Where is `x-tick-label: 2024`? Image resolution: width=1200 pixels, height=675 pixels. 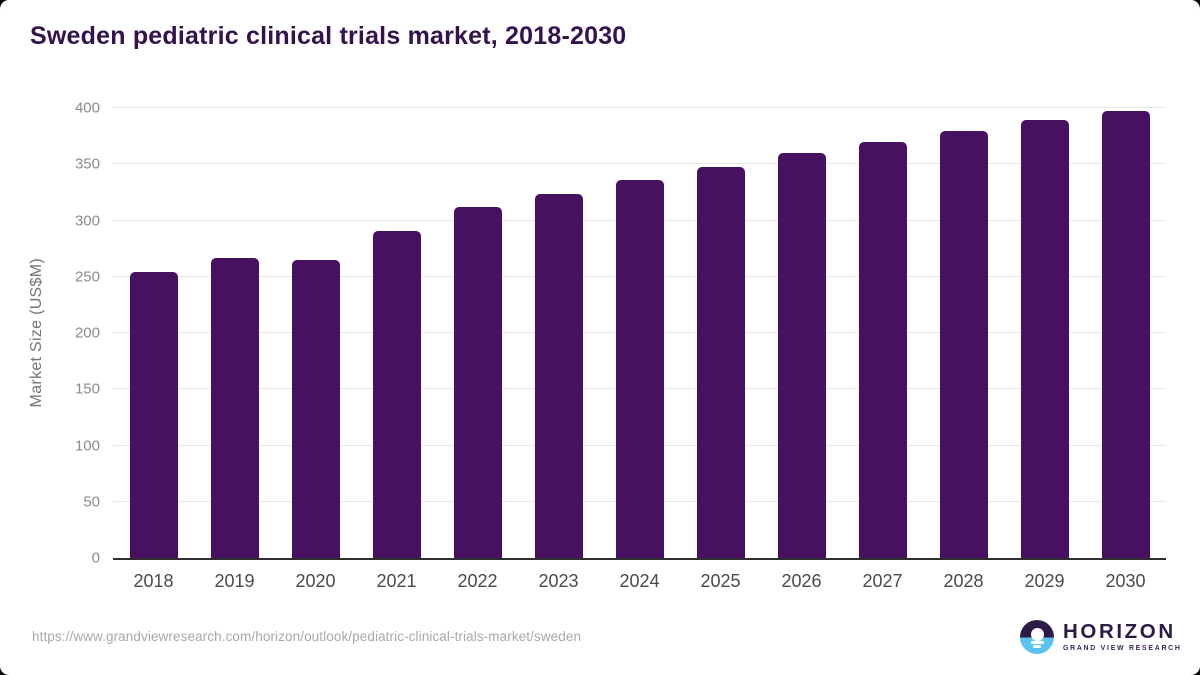 x-tick-label: 2024 is located at coordinates (639, 581).